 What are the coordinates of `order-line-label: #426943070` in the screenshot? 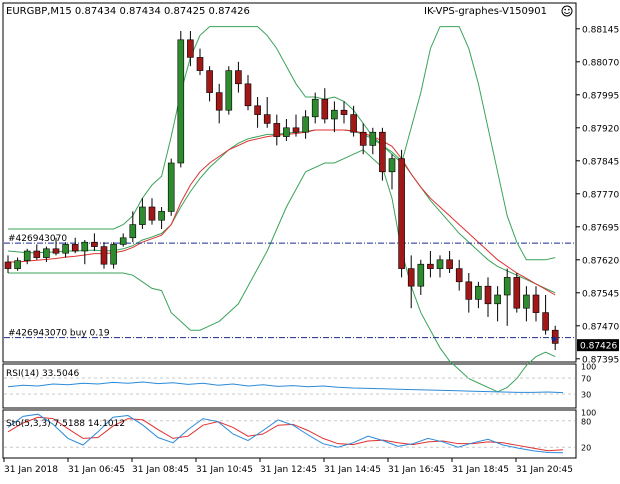 It's located at (37, 239).